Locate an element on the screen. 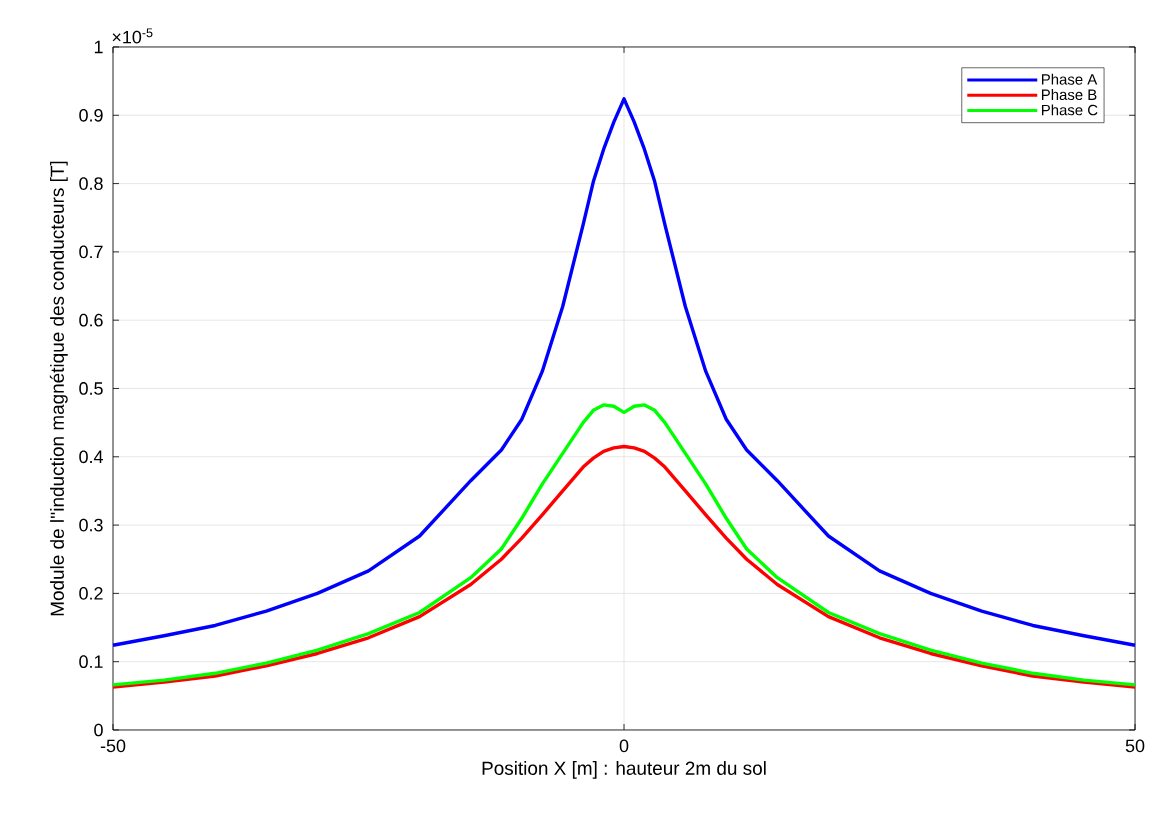 The width and height of the screenshot is (1163, 814). x-axis-title: Position X [m] : hauteur 2m du sol is located at coordinates (624, 770).